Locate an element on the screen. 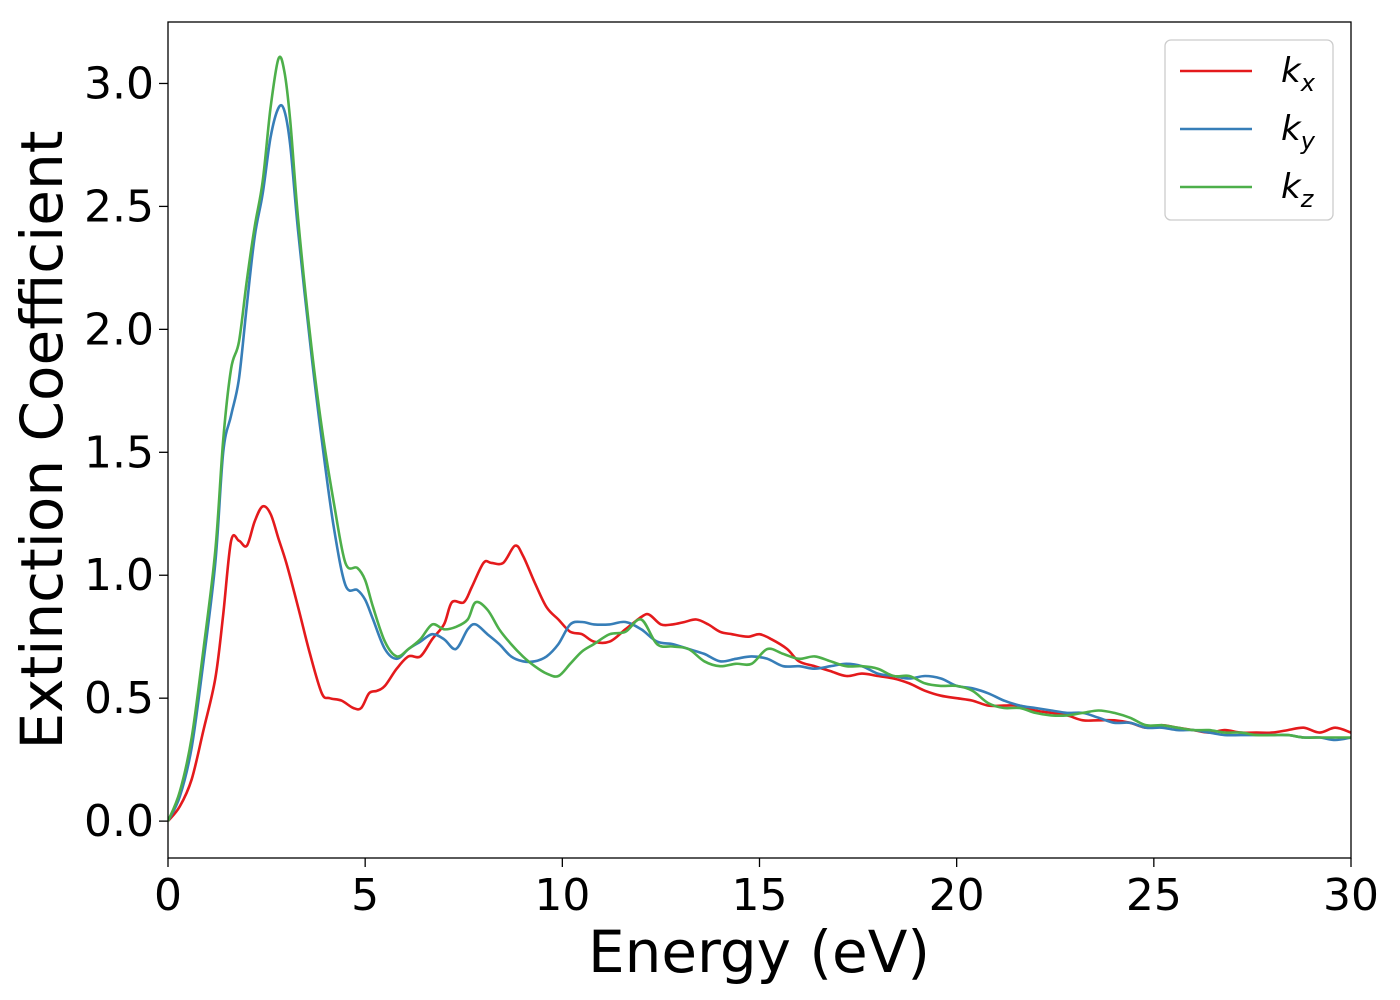 This screenshot has width=1400, height=1000. y-tick-label: 1.0 is located at coordinates (119, 575).